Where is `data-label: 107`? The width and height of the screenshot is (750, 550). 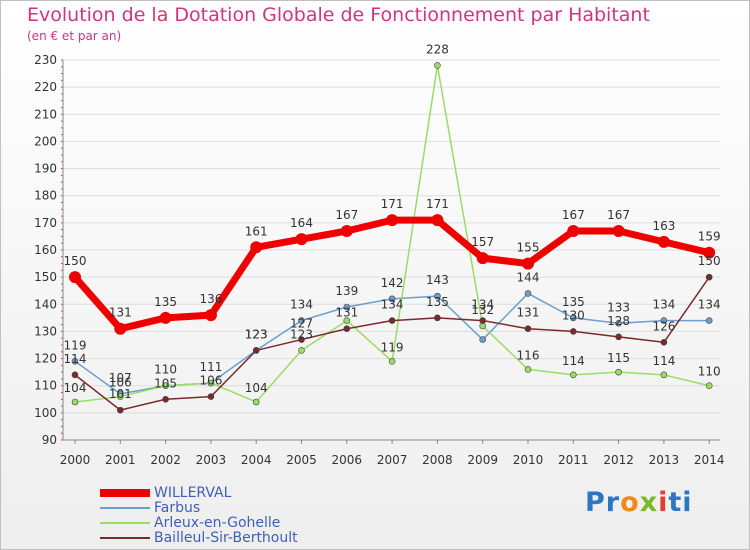
data-label: 107 is located at coordinates (120, 378).